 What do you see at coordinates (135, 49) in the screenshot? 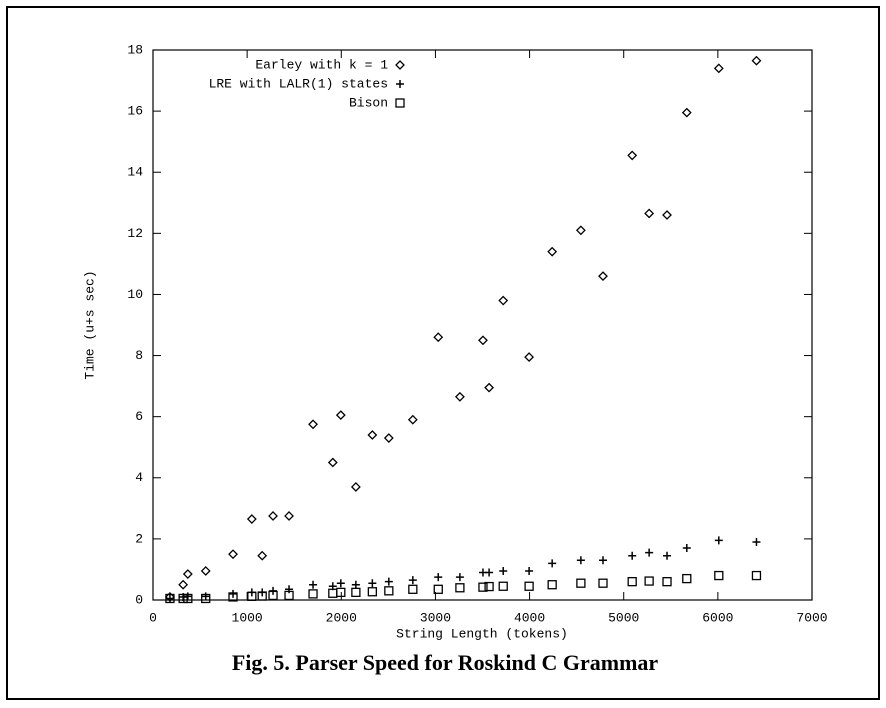
I see `y-tick-label: 18` at bounding box center [135, 49].